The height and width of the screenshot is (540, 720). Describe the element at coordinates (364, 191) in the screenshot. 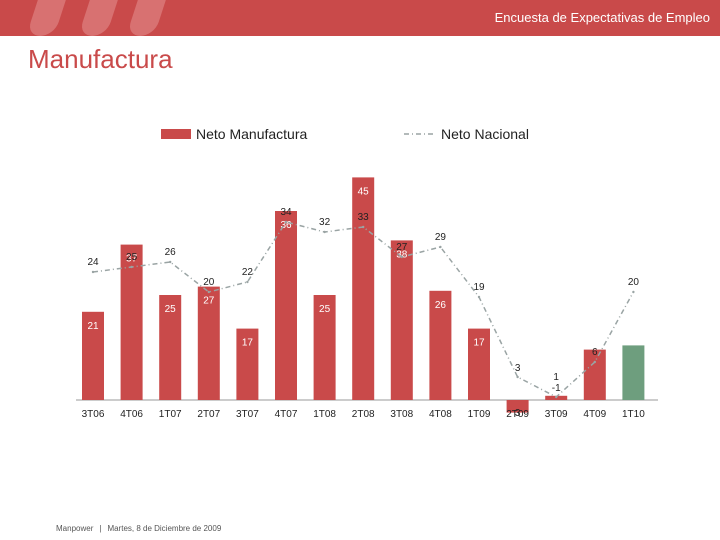

I see `bar-data-label: 45` at that location.